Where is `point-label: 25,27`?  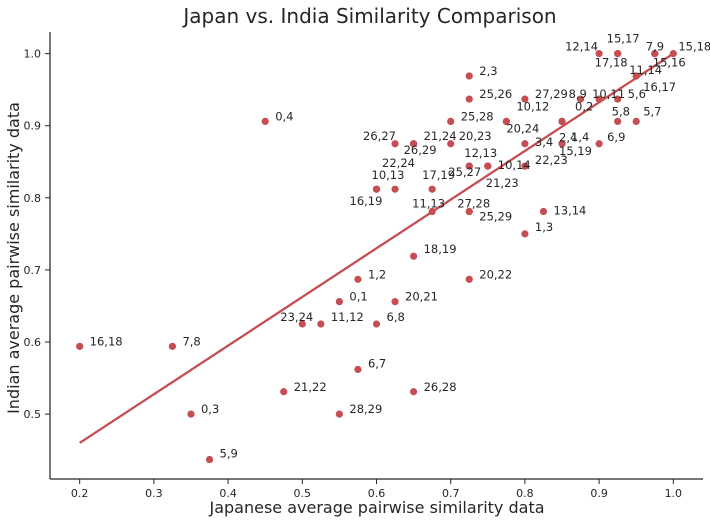 point-label: 25,27 is located at coordinates (464, 172).